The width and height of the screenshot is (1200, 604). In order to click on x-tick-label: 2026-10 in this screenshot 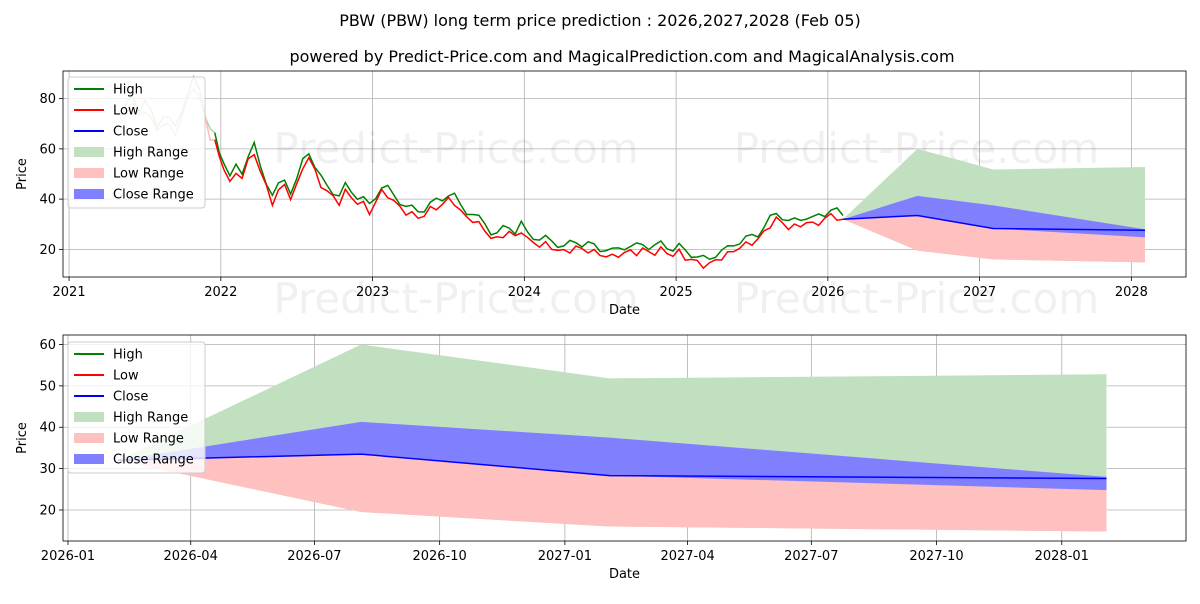, I will do `click(439, 556)`.